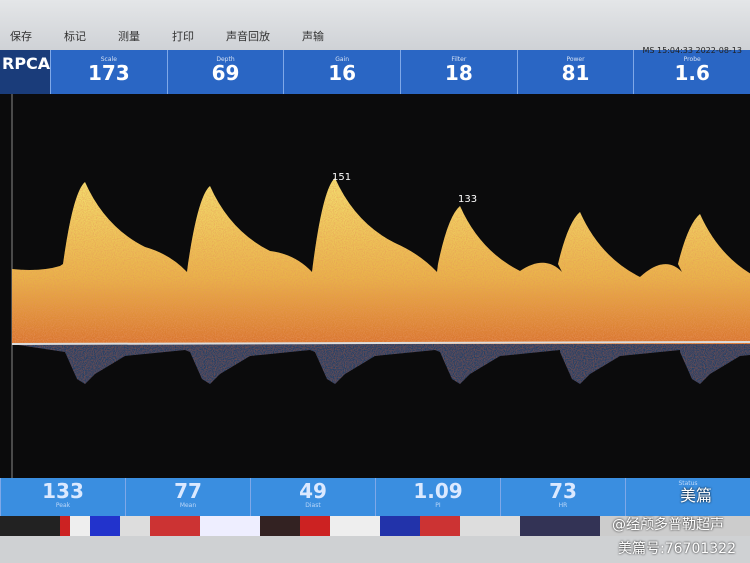 Image resolution: width=750 pixels, height=563 pixels. What do you see at coordinates (313, 36) in the screenshot?
I see `menu-item: 声输` at bounding box center [313, 36].